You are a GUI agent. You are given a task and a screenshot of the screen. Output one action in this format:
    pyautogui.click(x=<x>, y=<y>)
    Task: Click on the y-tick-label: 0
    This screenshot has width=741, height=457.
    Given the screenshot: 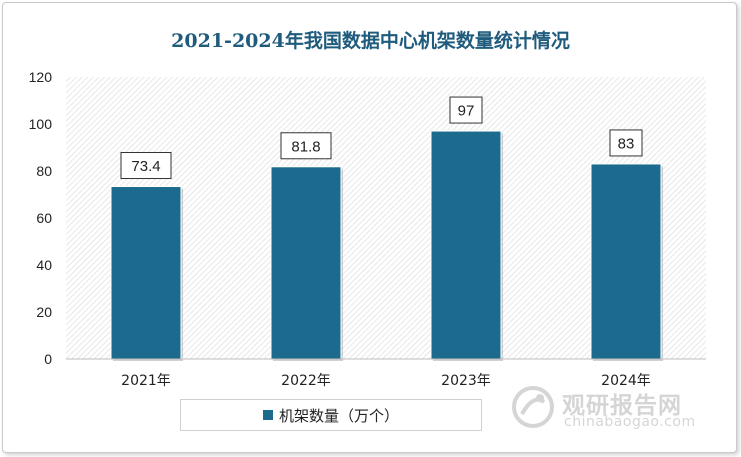 What is the action you would take?
    pyautogui.click(x=48, y=359)
    